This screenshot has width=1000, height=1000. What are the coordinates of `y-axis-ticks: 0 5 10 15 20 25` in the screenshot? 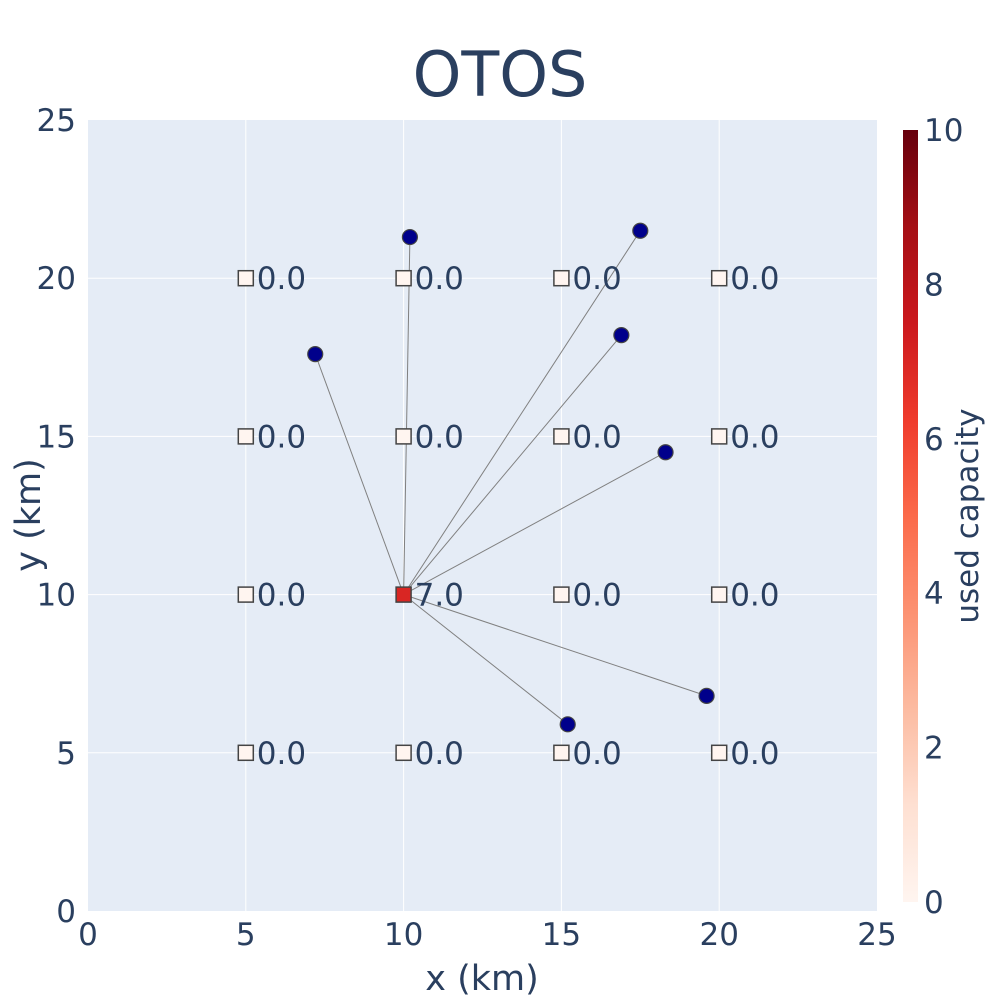 It's located at (56, 516).